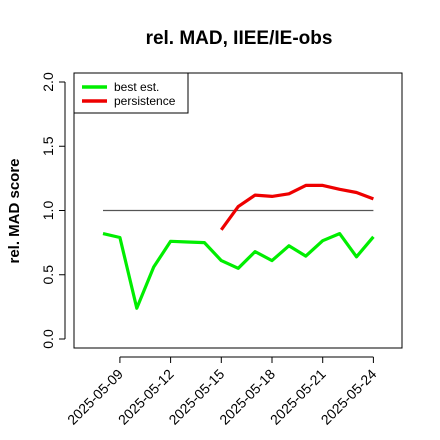  Describe the element at coordinates (297, 207) in the screenshot. I see `series-line-persistence` at that location.